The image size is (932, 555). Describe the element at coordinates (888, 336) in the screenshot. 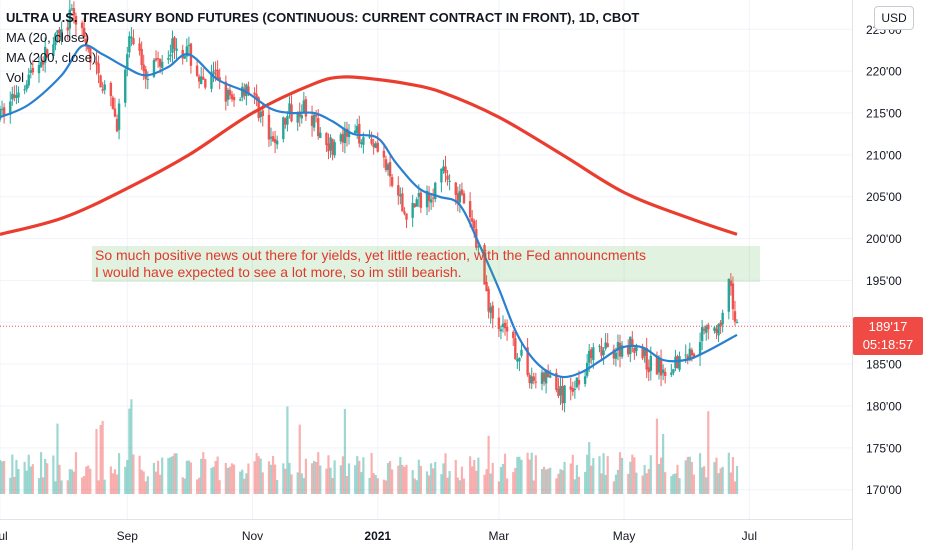

I see `last-price-tag: 189'17 05:18:57` at that location.